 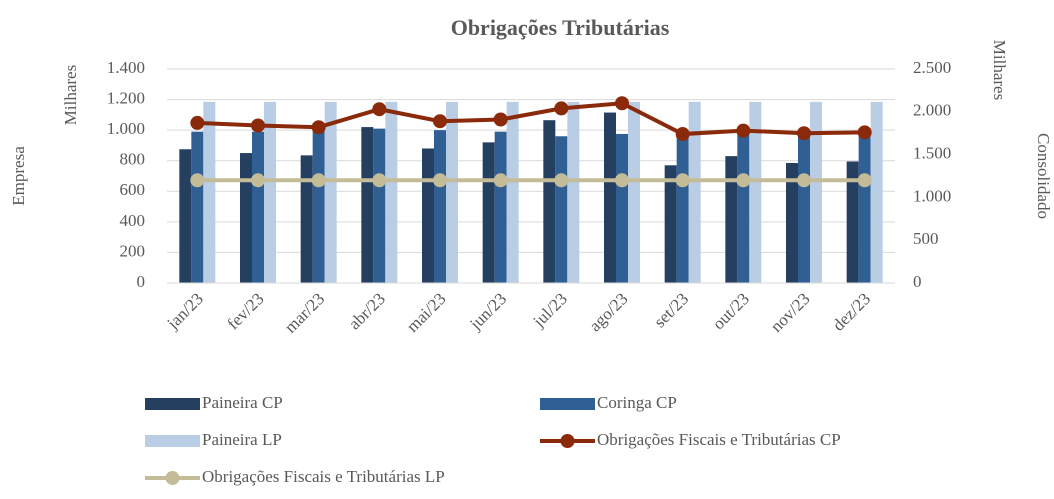 I want to click on x-tick-label: mai/23, so click(x=426, y=312).